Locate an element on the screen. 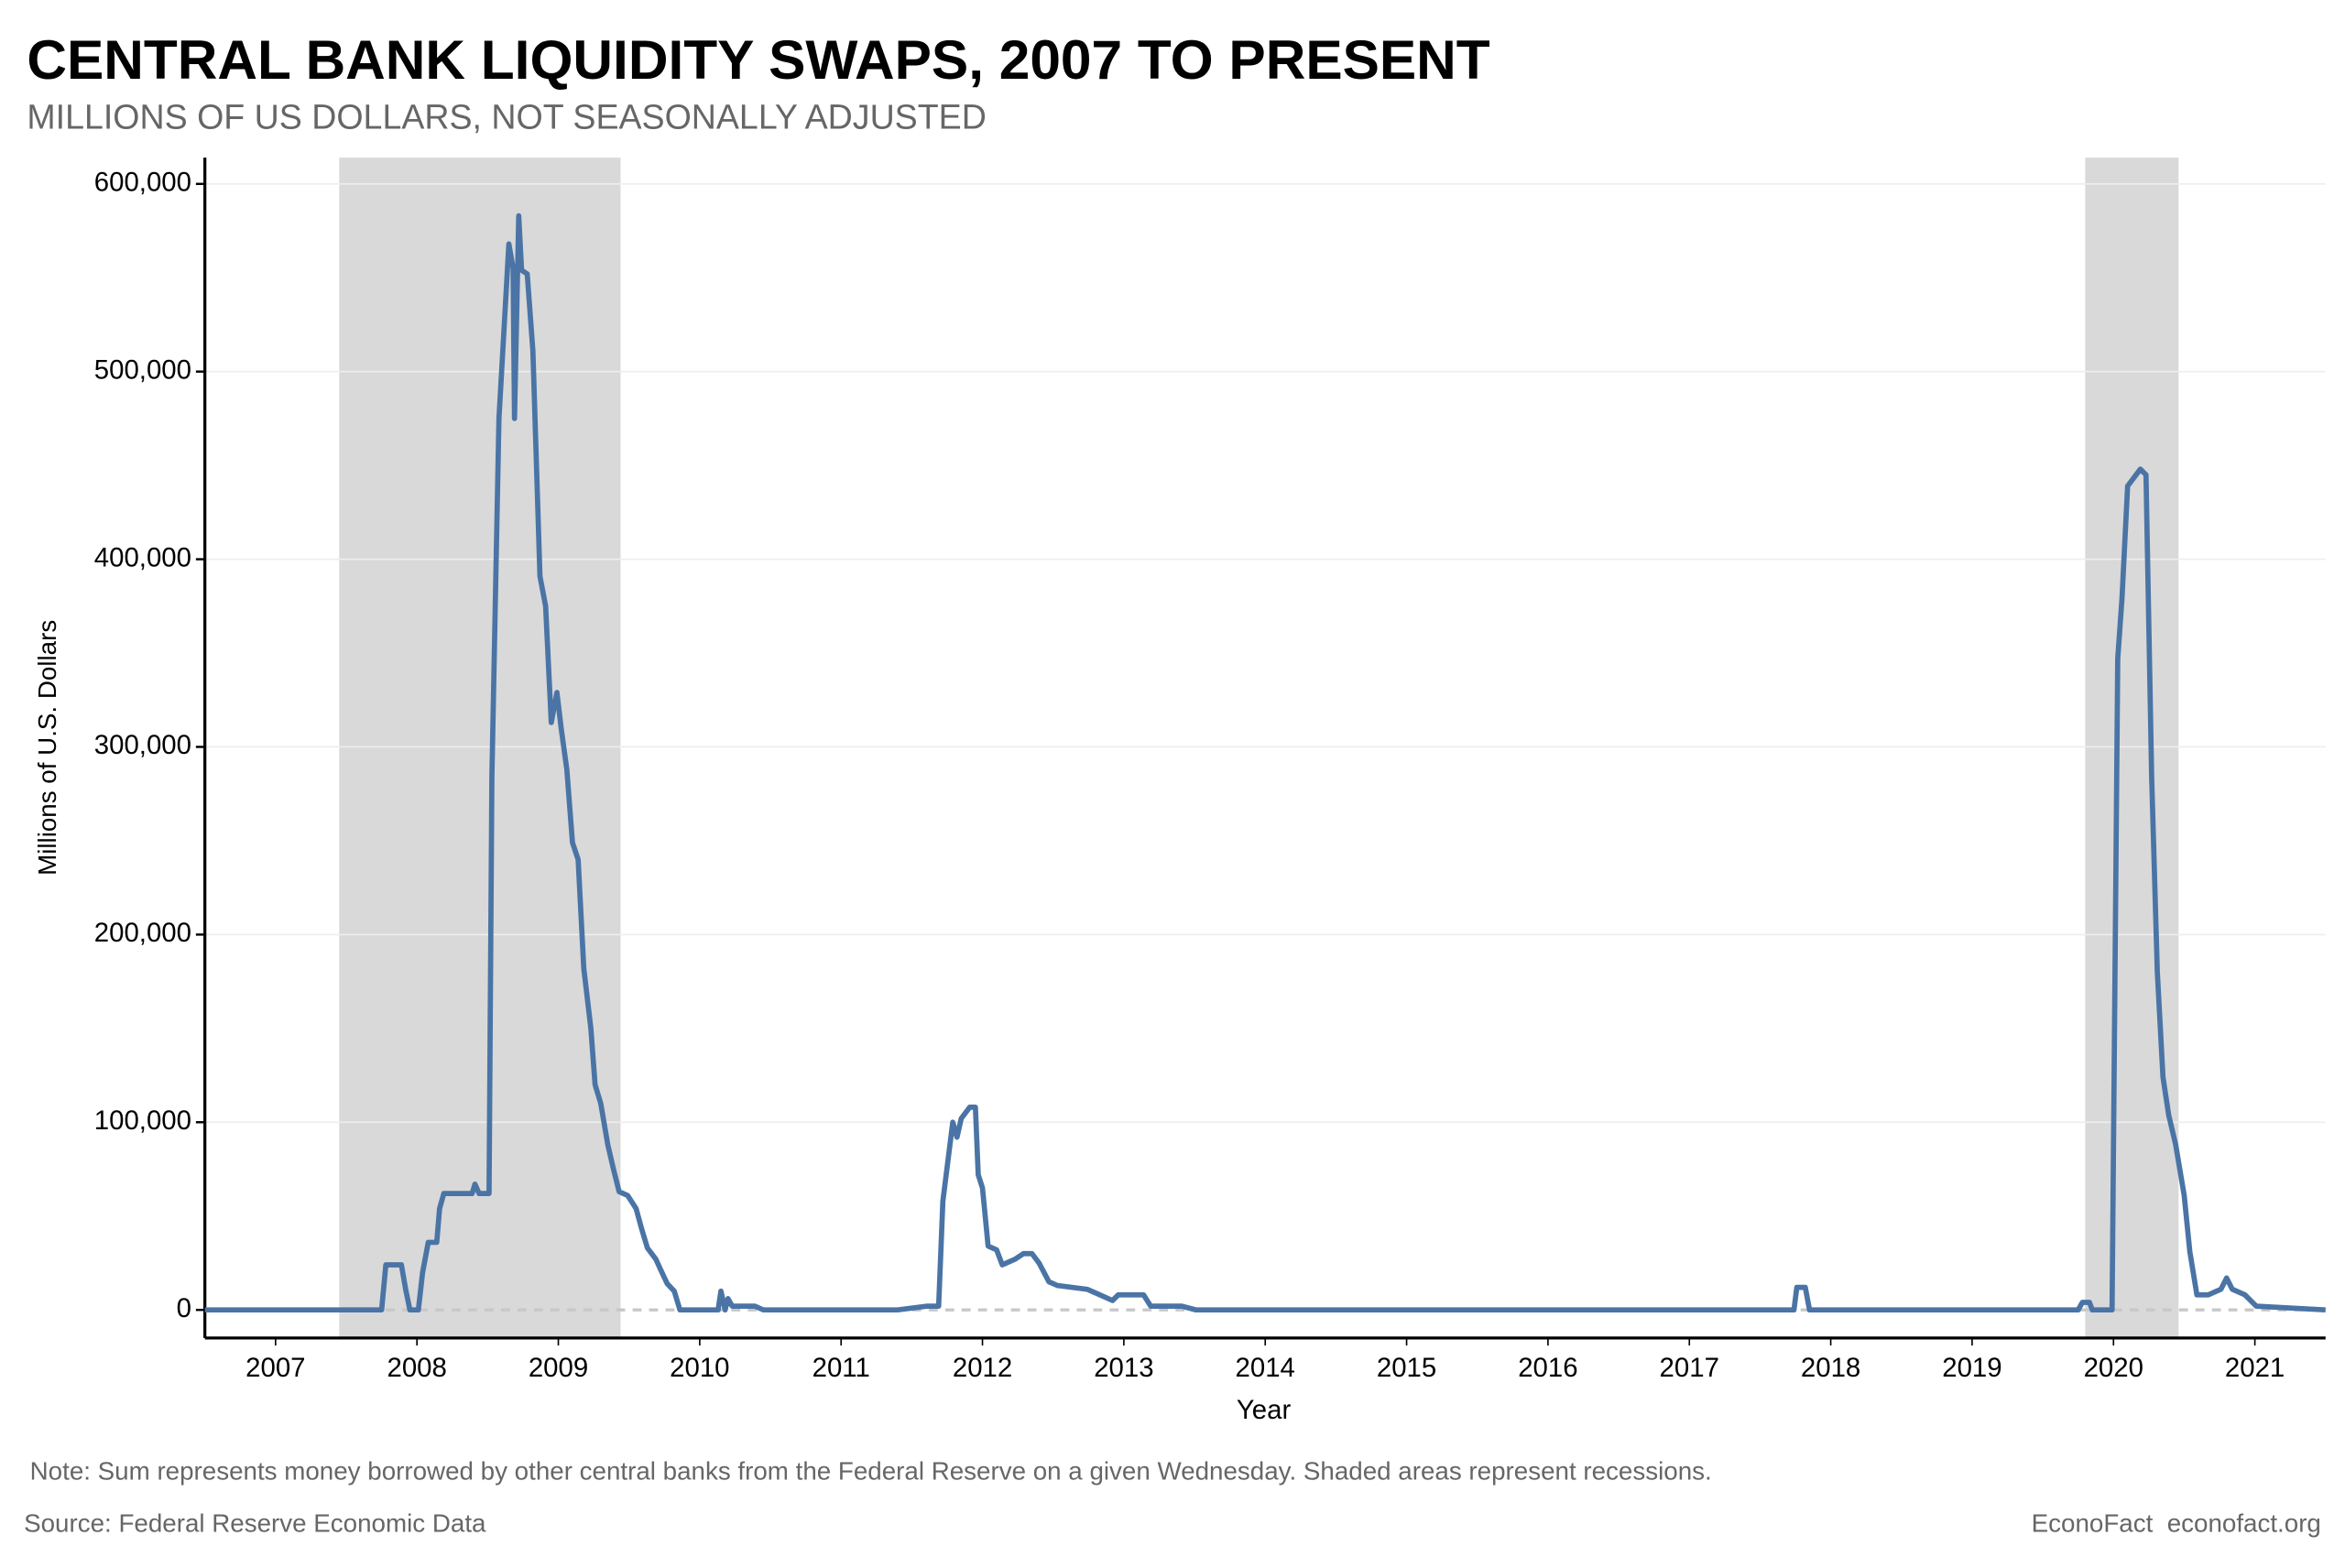 This screenshot has width=2345, height=1568. x-tick-label: 2011 is located at coordinates (841, 1368).